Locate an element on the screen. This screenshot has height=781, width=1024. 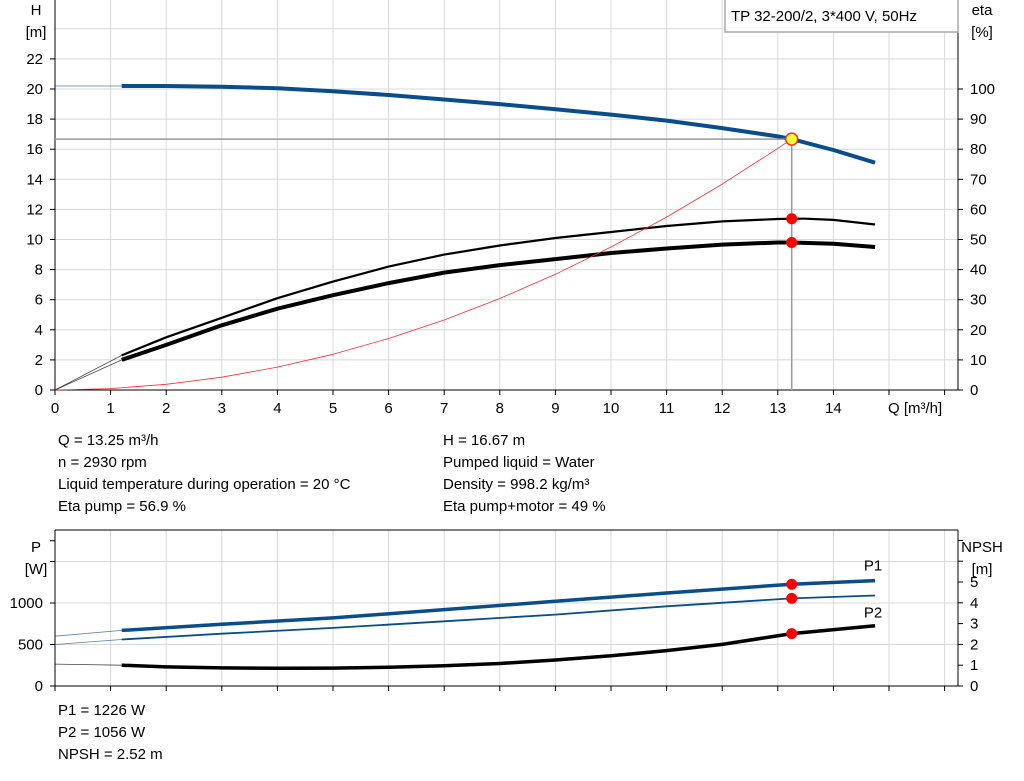
info-q: Q = 13.25 m³/h is located at coordinates (108, 440).